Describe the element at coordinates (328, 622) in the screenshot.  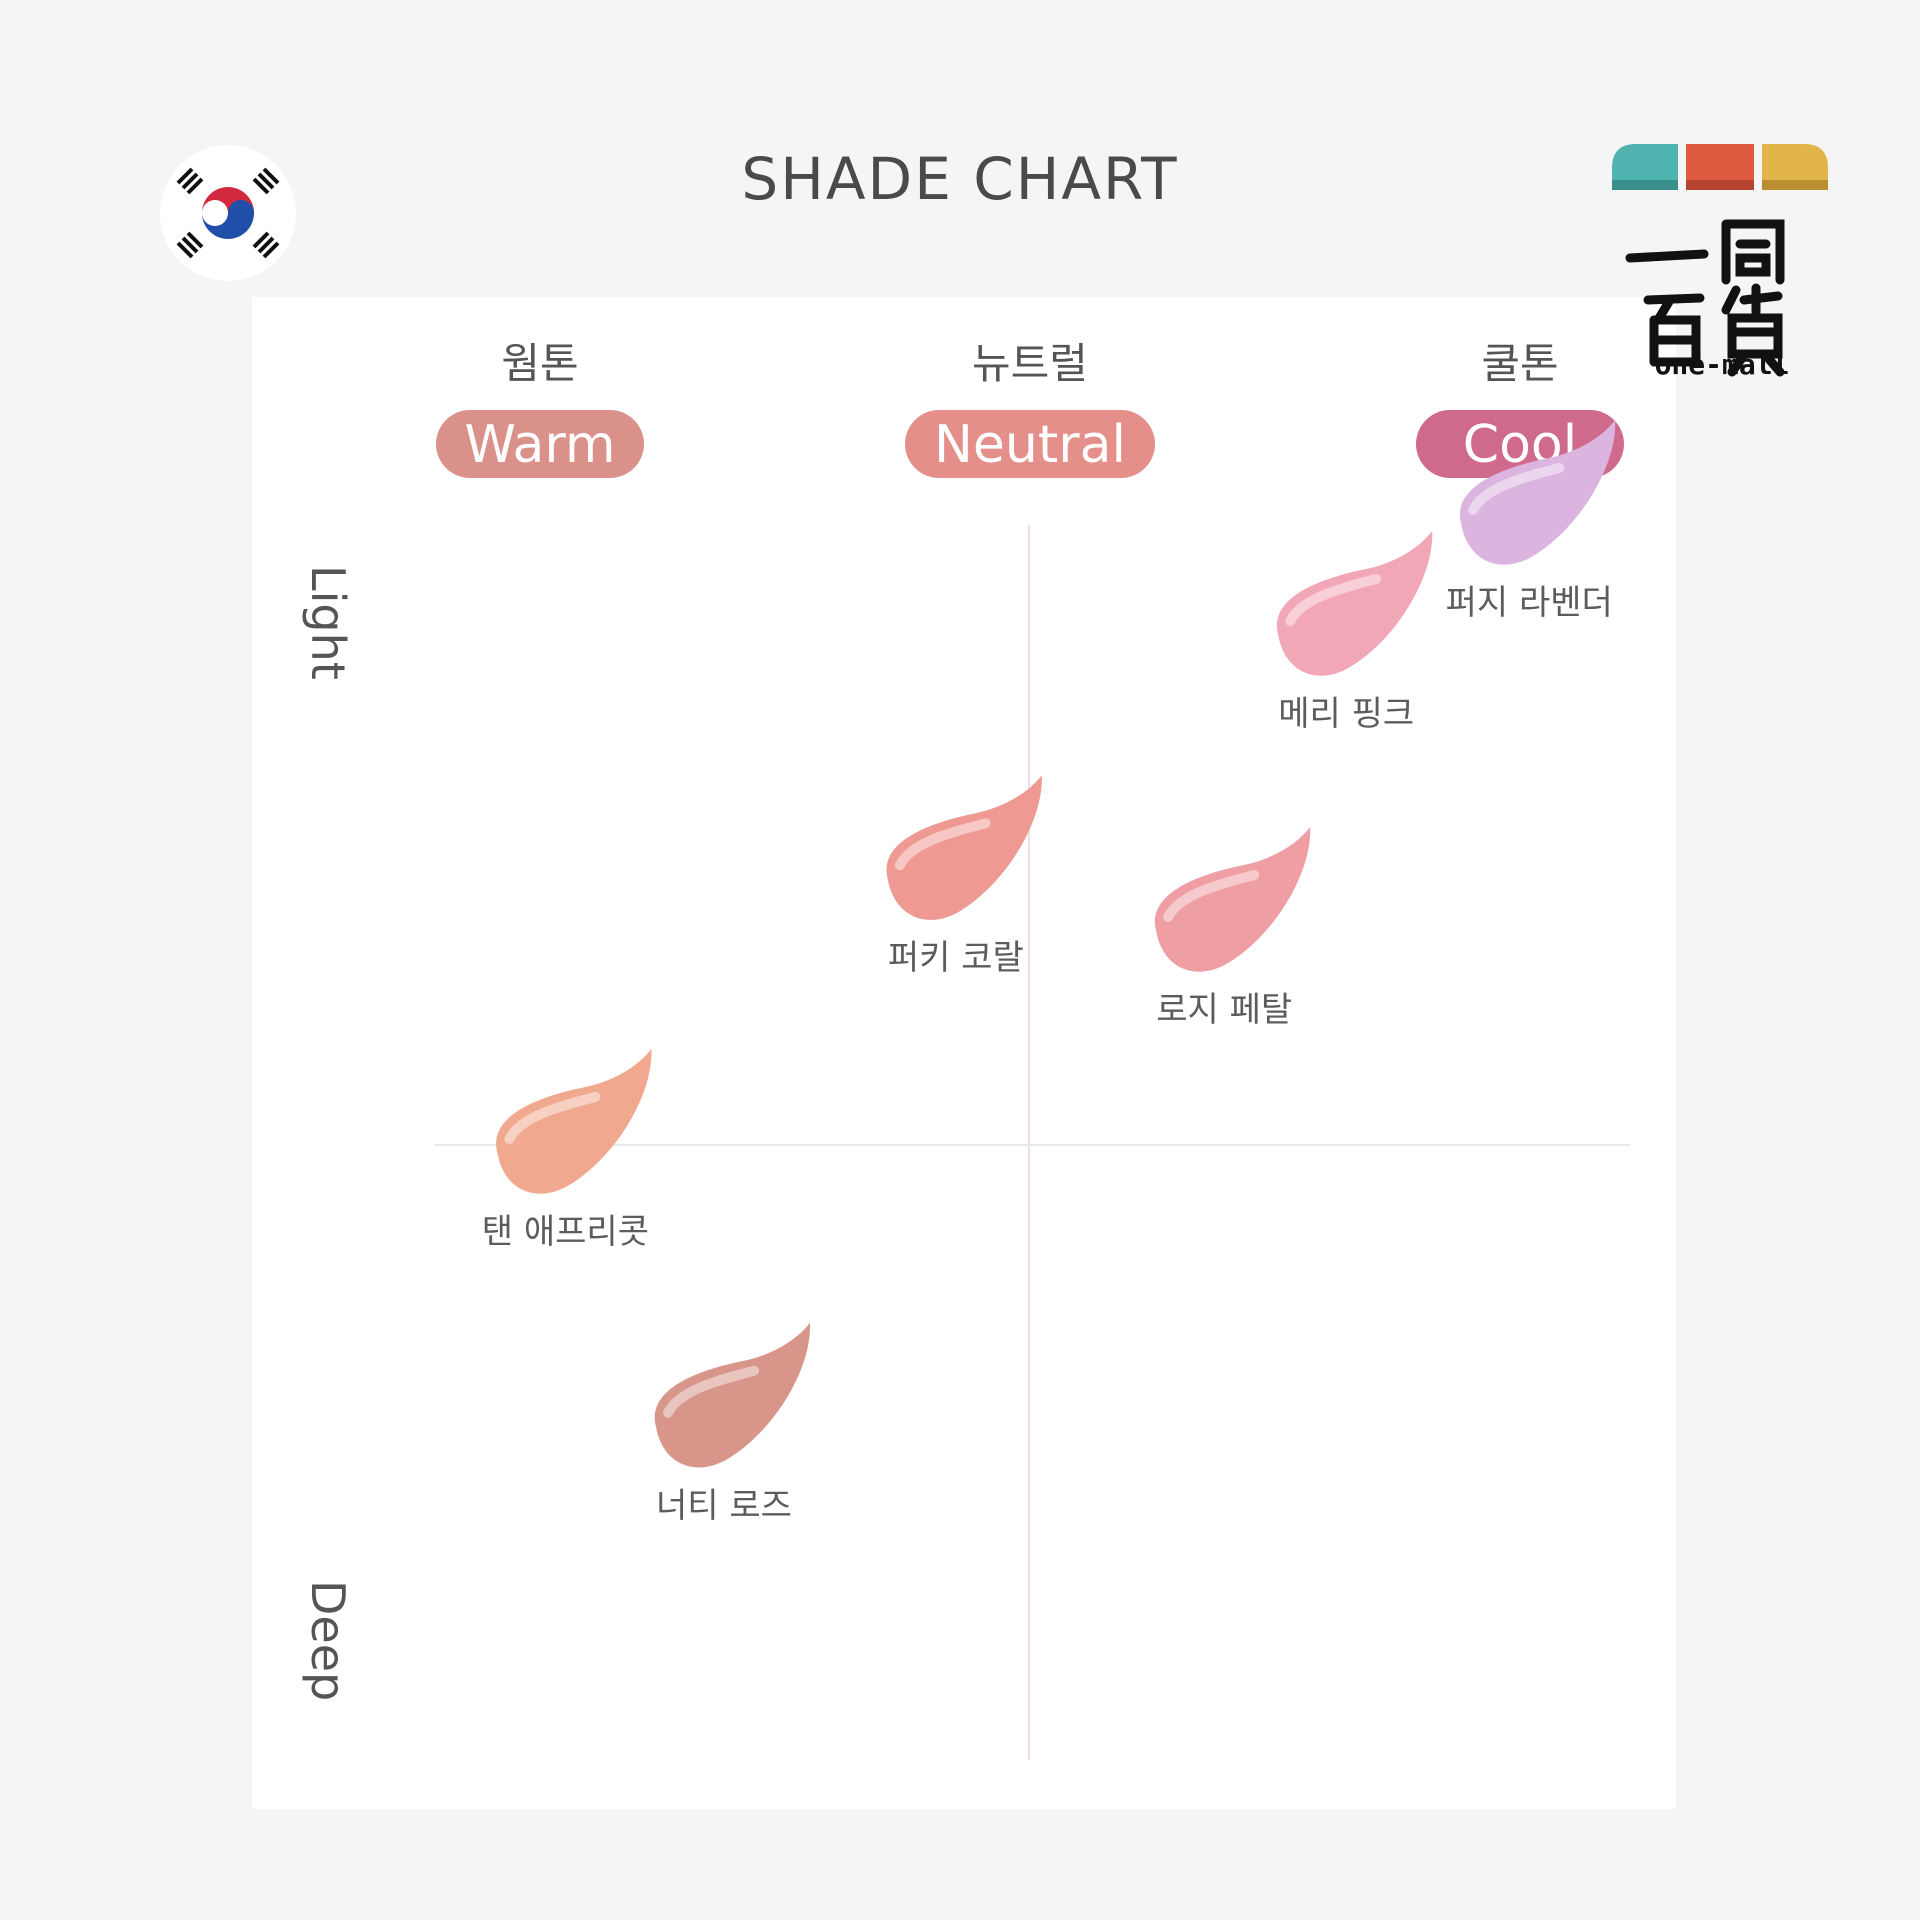
I see `y-axis-label-light: Light` at that location.